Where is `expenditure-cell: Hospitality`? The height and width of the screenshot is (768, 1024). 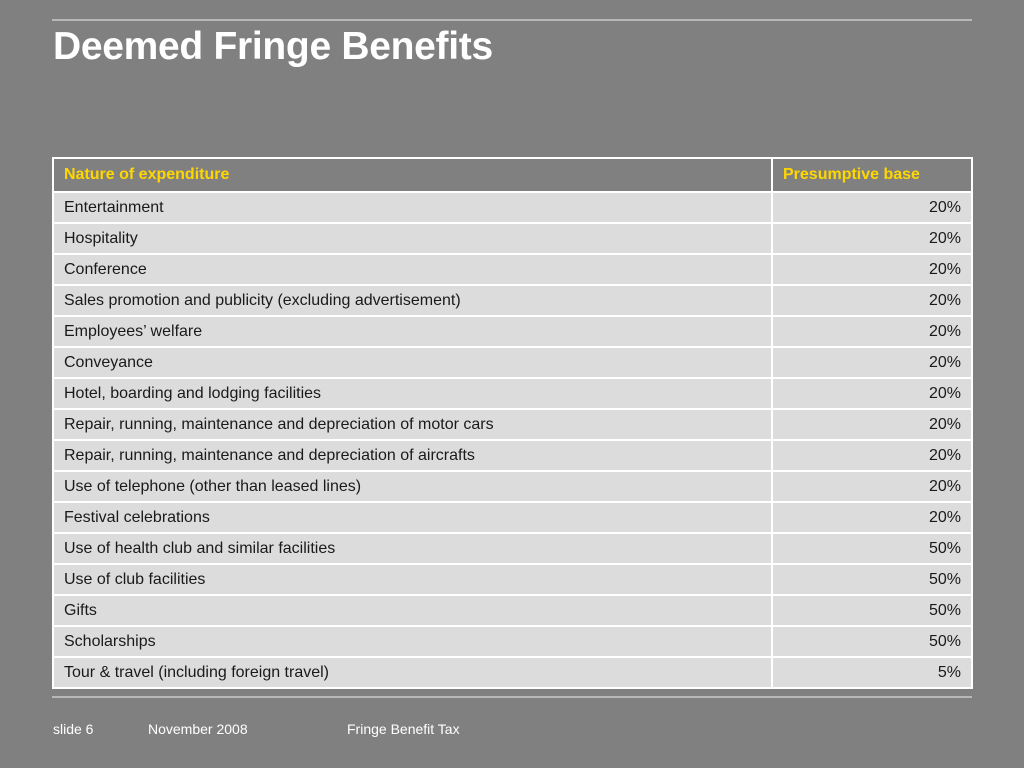
expenditure-cell: Hospitality is located at coordinates (412, 238).